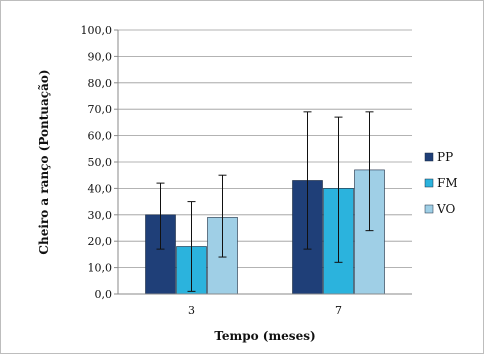  Describe the element at coordinates (100, 215) in the screenshot. I see `y-tick-label: 30,0` at that location.